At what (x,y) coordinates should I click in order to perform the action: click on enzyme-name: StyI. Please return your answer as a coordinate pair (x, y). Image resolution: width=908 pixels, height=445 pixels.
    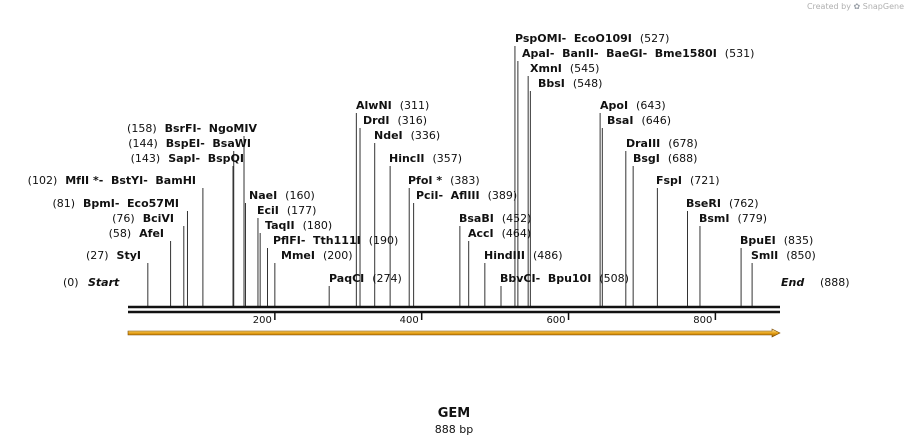
    Looking at the image, I should click on (129, 255).